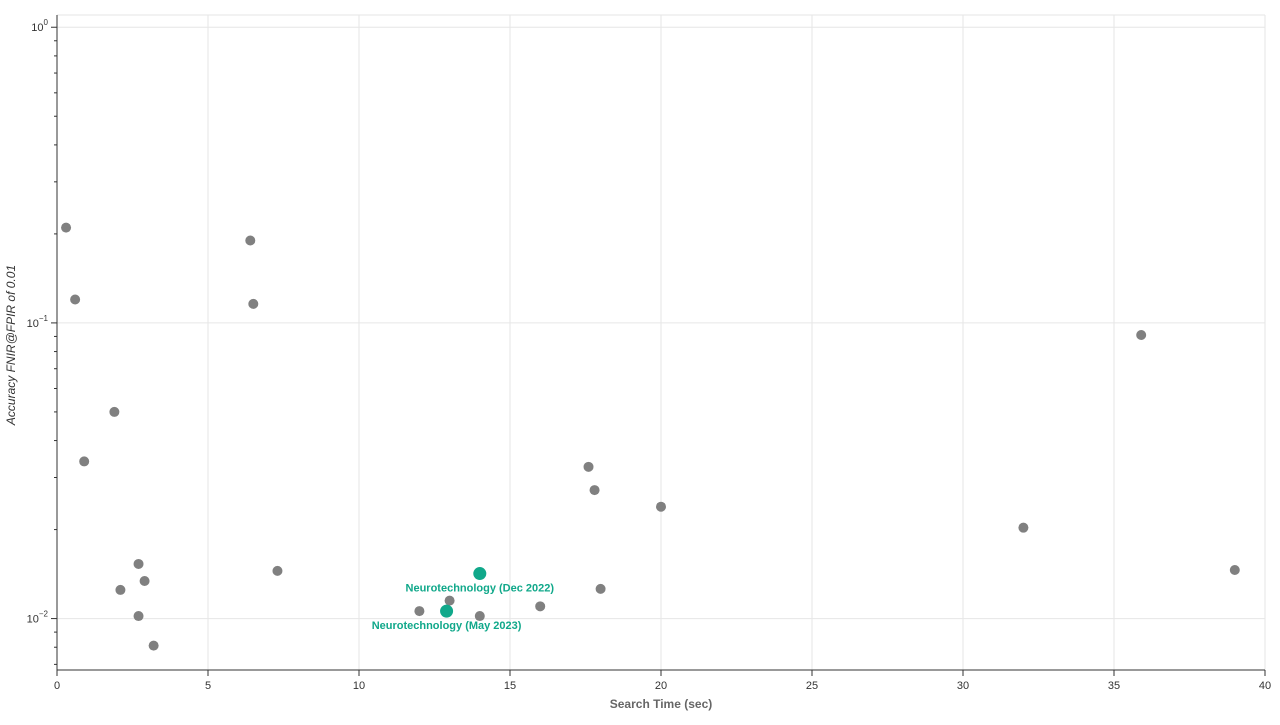 The width and height of the screenshot is (1280, 725). I want to click on y-axis-title: Accuracy FNIR@FPIR of 0.01, so click(11, 345).